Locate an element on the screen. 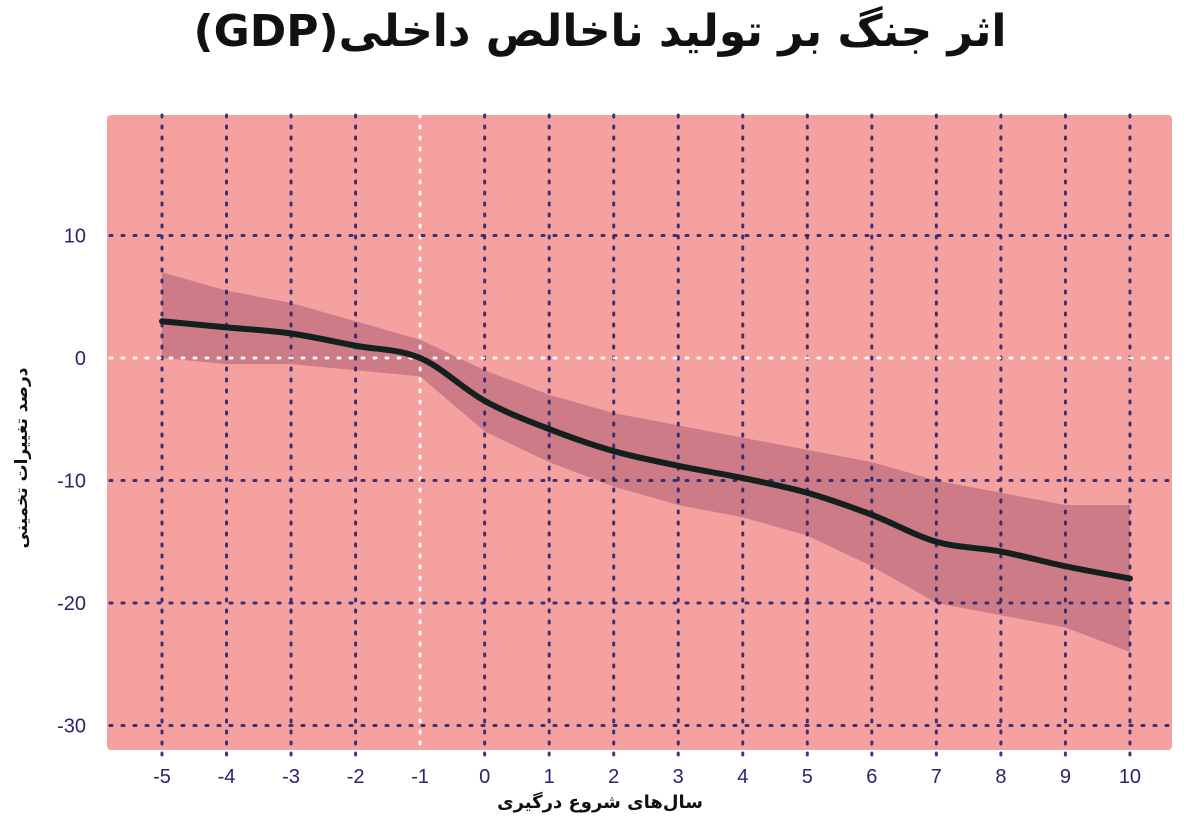 The width and height of the screenshot is (1200, 830). y-tick-label: -30 is located at coordinates (71, 727).